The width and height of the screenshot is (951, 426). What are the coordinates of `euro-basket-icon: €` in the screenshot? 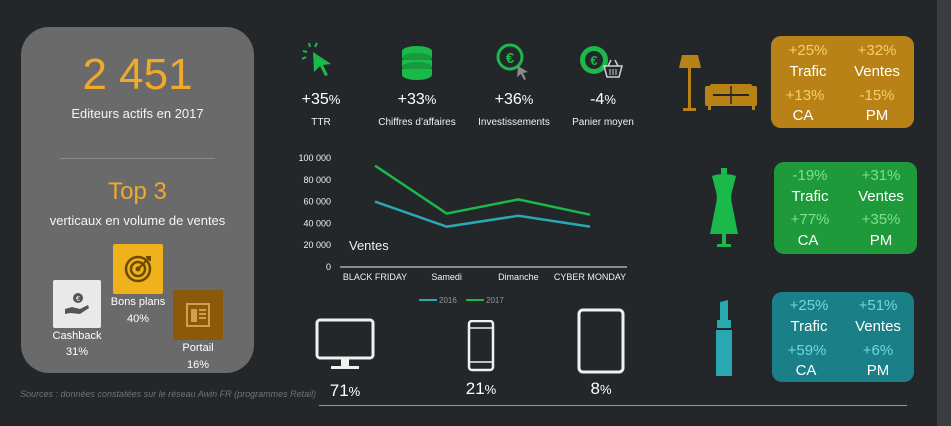 It's located at (600, 62).